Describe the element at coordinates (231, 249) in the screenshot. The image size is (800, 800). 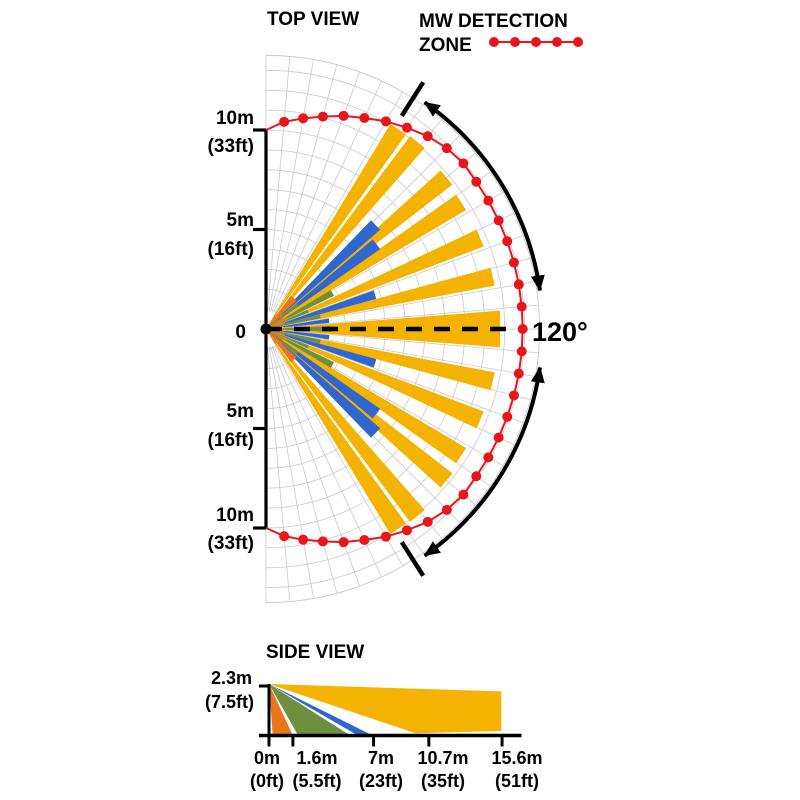
I see `scale-label-16ft-top: (16ft)` at that location.